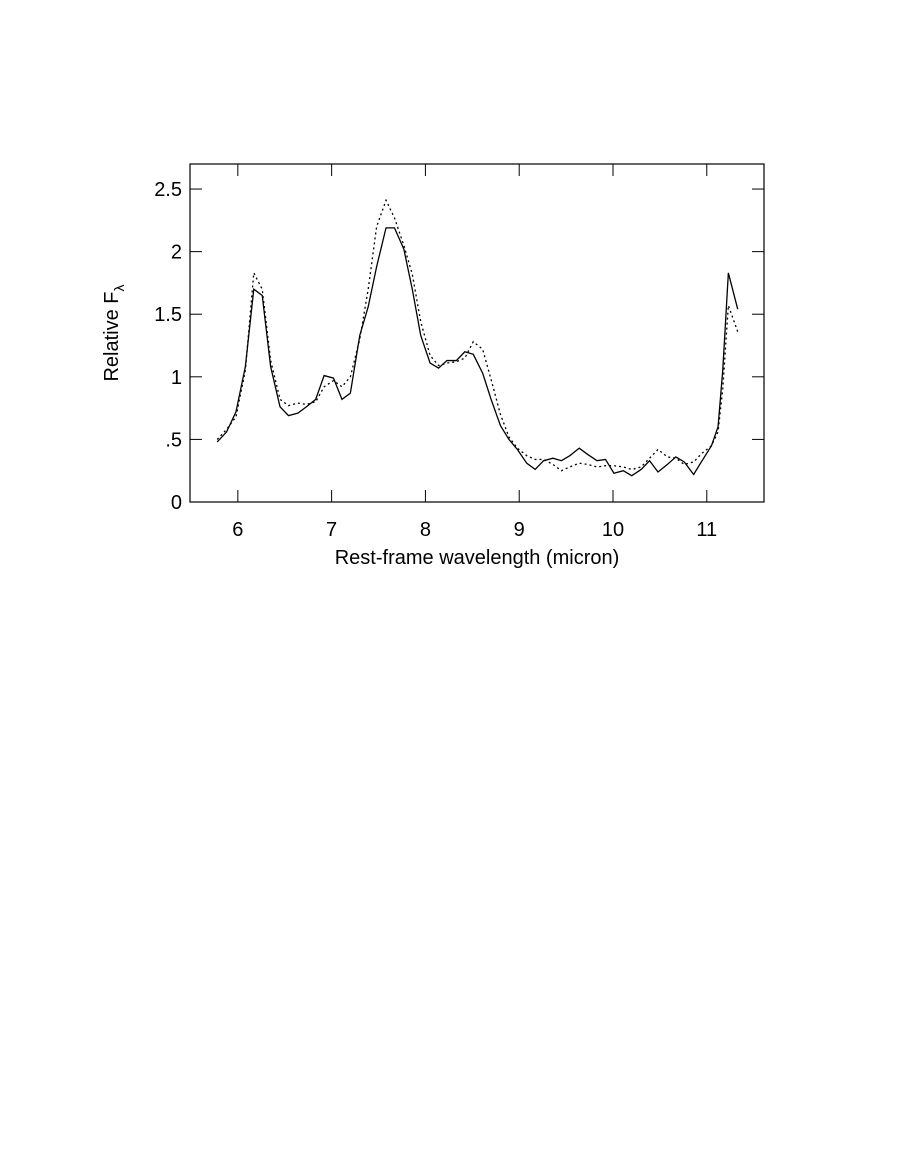 The width and height of the screenshot is (899, 1163). I want to click on y-tick-label: .5, so click(173, 440).